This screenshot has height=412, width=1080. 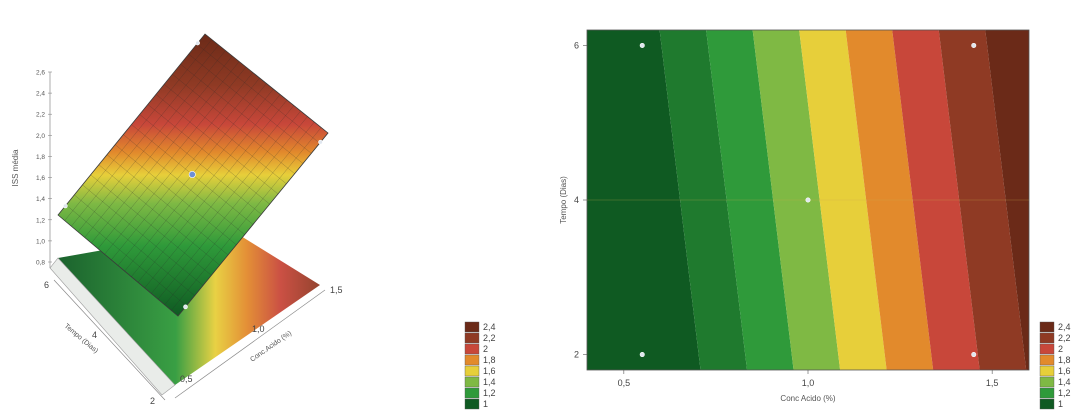 What do you see at coordinates (576, 355) in the screenshot?
I see `y-tick-label: 2` at bounding box center [576, 355].